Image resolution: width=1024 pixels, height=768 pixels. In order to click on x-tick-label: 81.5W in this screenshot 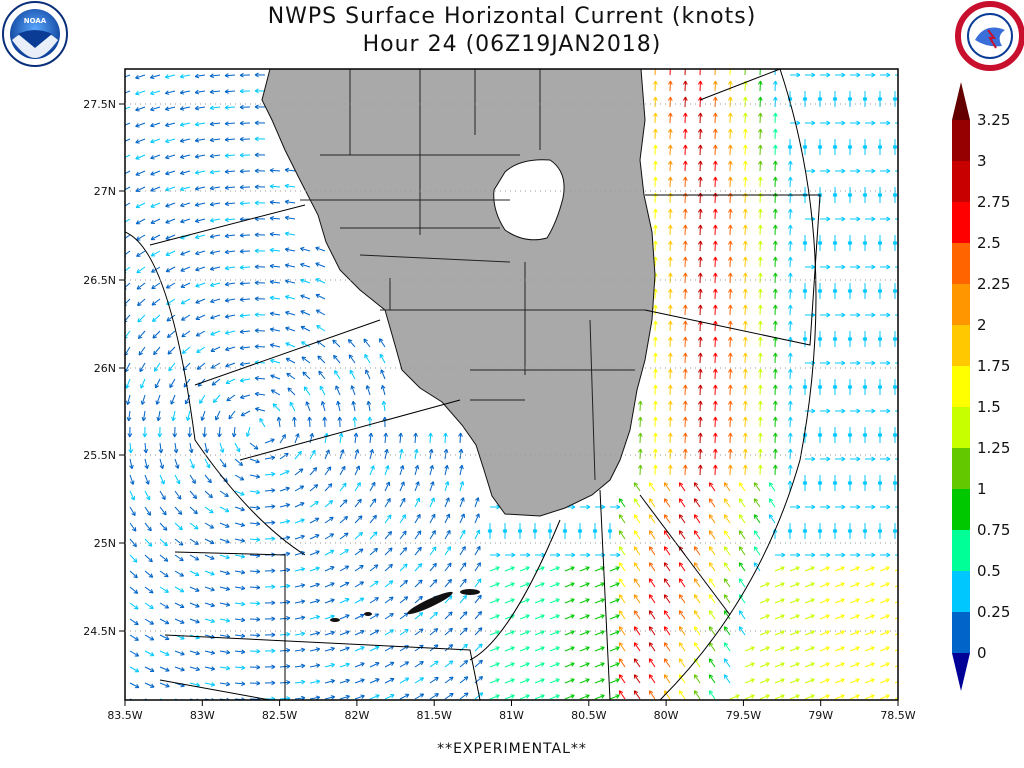, I will do `click(434, 715)`.